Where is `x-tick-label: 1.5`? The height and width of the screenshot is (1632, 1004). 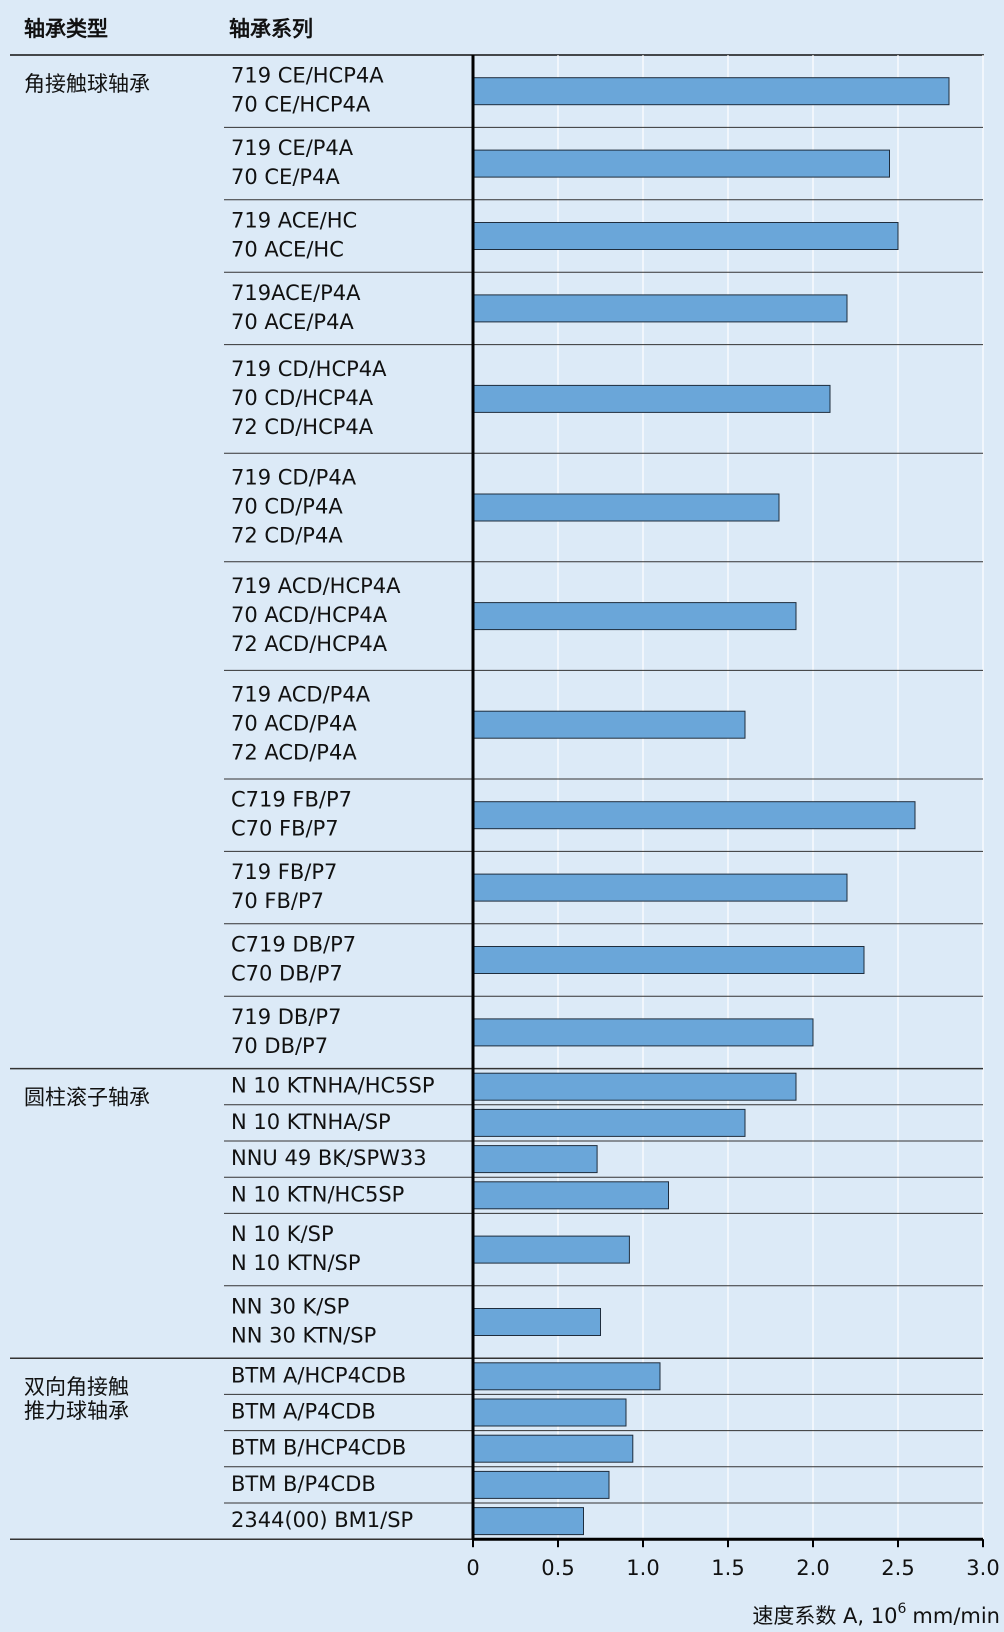
x-tick-label: 1.5 is located at coordinates (727, 1568).